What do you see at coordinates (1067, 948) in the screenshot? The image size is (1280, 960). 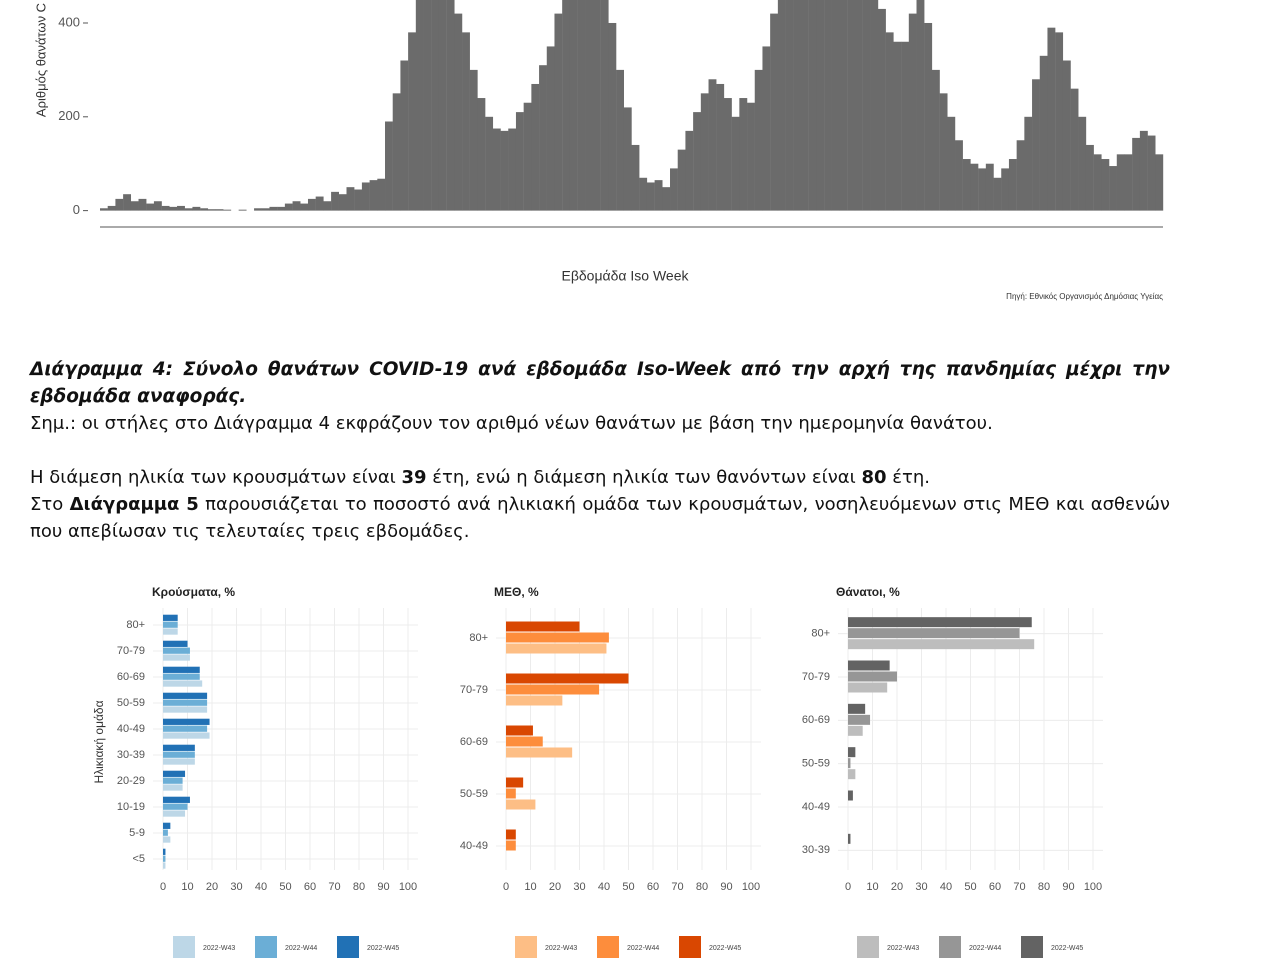 I see `legend-label: 2022-W45` at bounding box center [1067, 948].